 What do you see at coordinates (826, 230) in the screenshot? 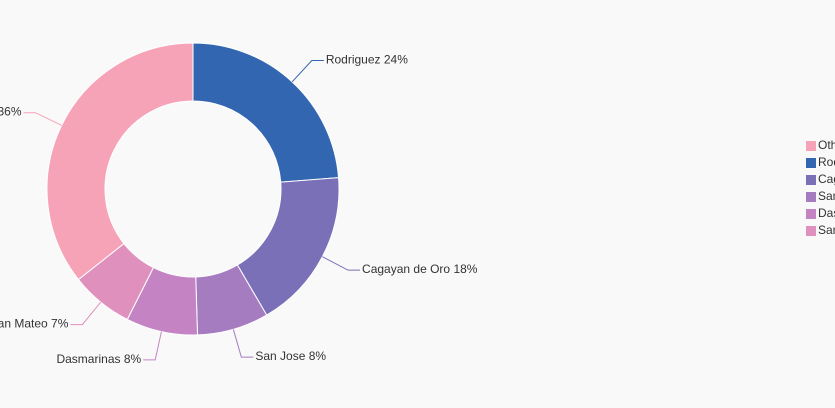
I see `legend-label: San Mateo` at bounding box center [826, 230].